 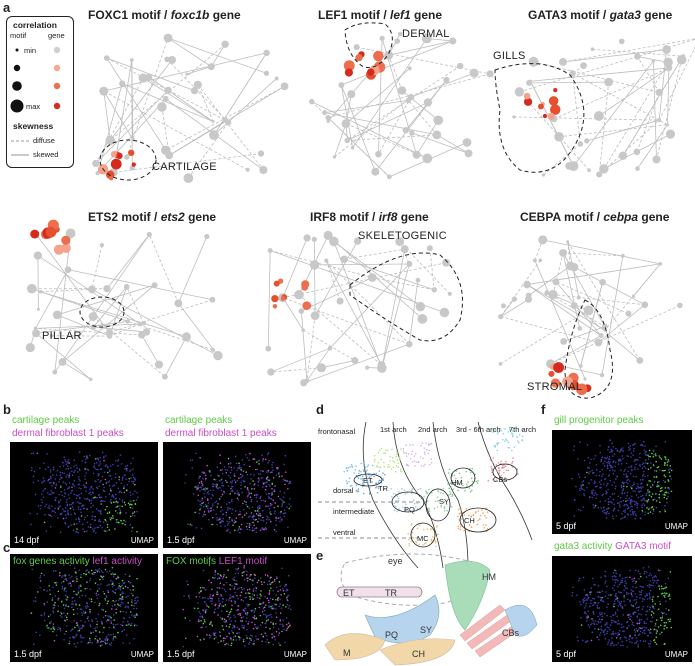 What do you see at coordinates (35, 101) in the screenshot?
I see `legend-glyphs` at bounding box center [35, 101].